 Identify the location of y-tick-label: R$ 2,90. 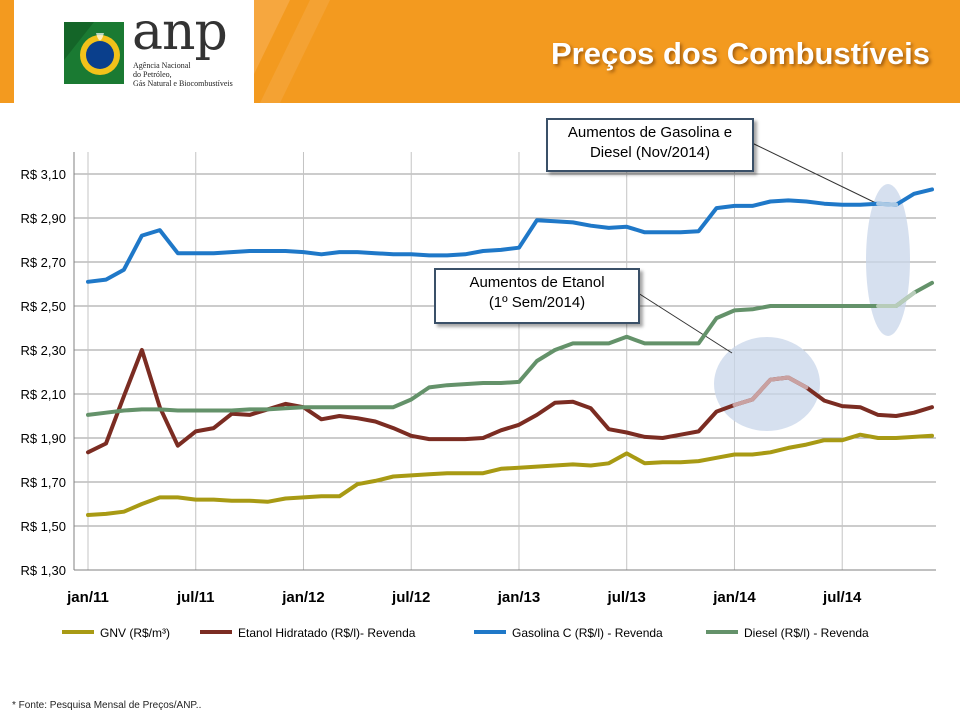
(43, 218).